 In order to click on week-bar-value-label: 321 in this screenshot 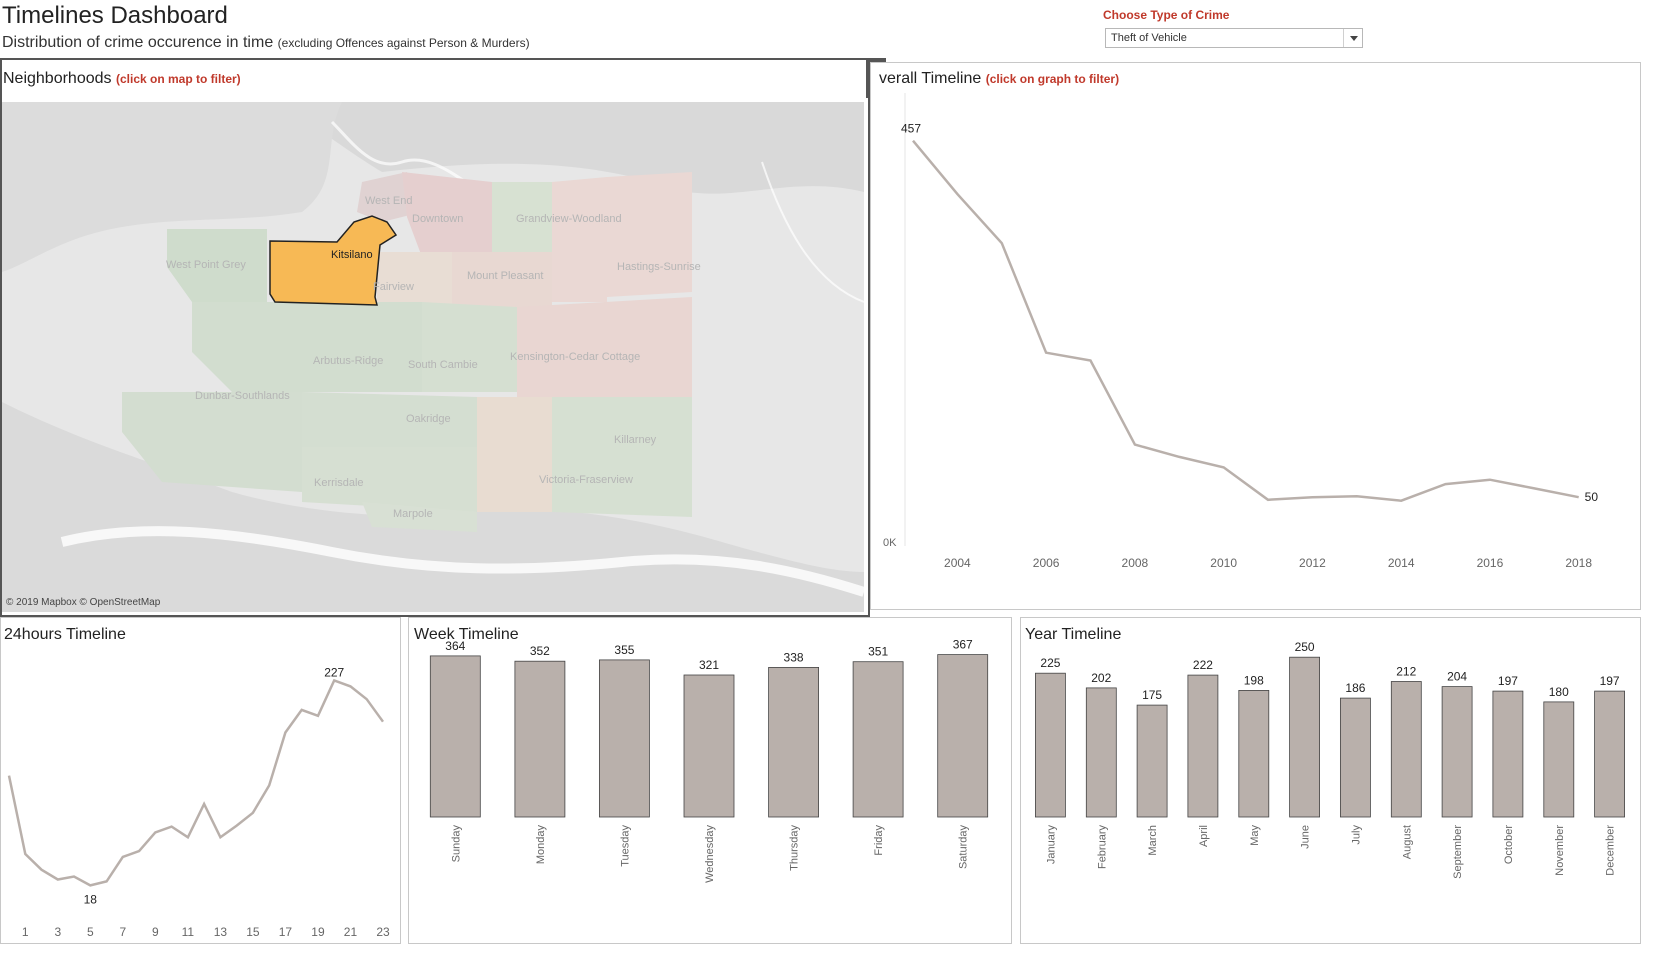, I will do `click(709, 665)`.